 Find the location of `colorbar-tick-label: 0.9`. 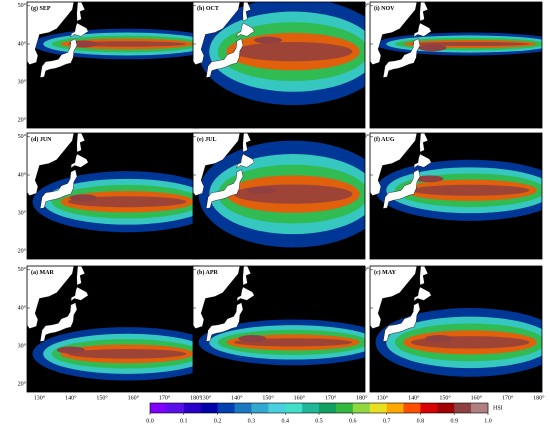

colorbar-tick-label: 0.9 is located at coordinates (454, 421).